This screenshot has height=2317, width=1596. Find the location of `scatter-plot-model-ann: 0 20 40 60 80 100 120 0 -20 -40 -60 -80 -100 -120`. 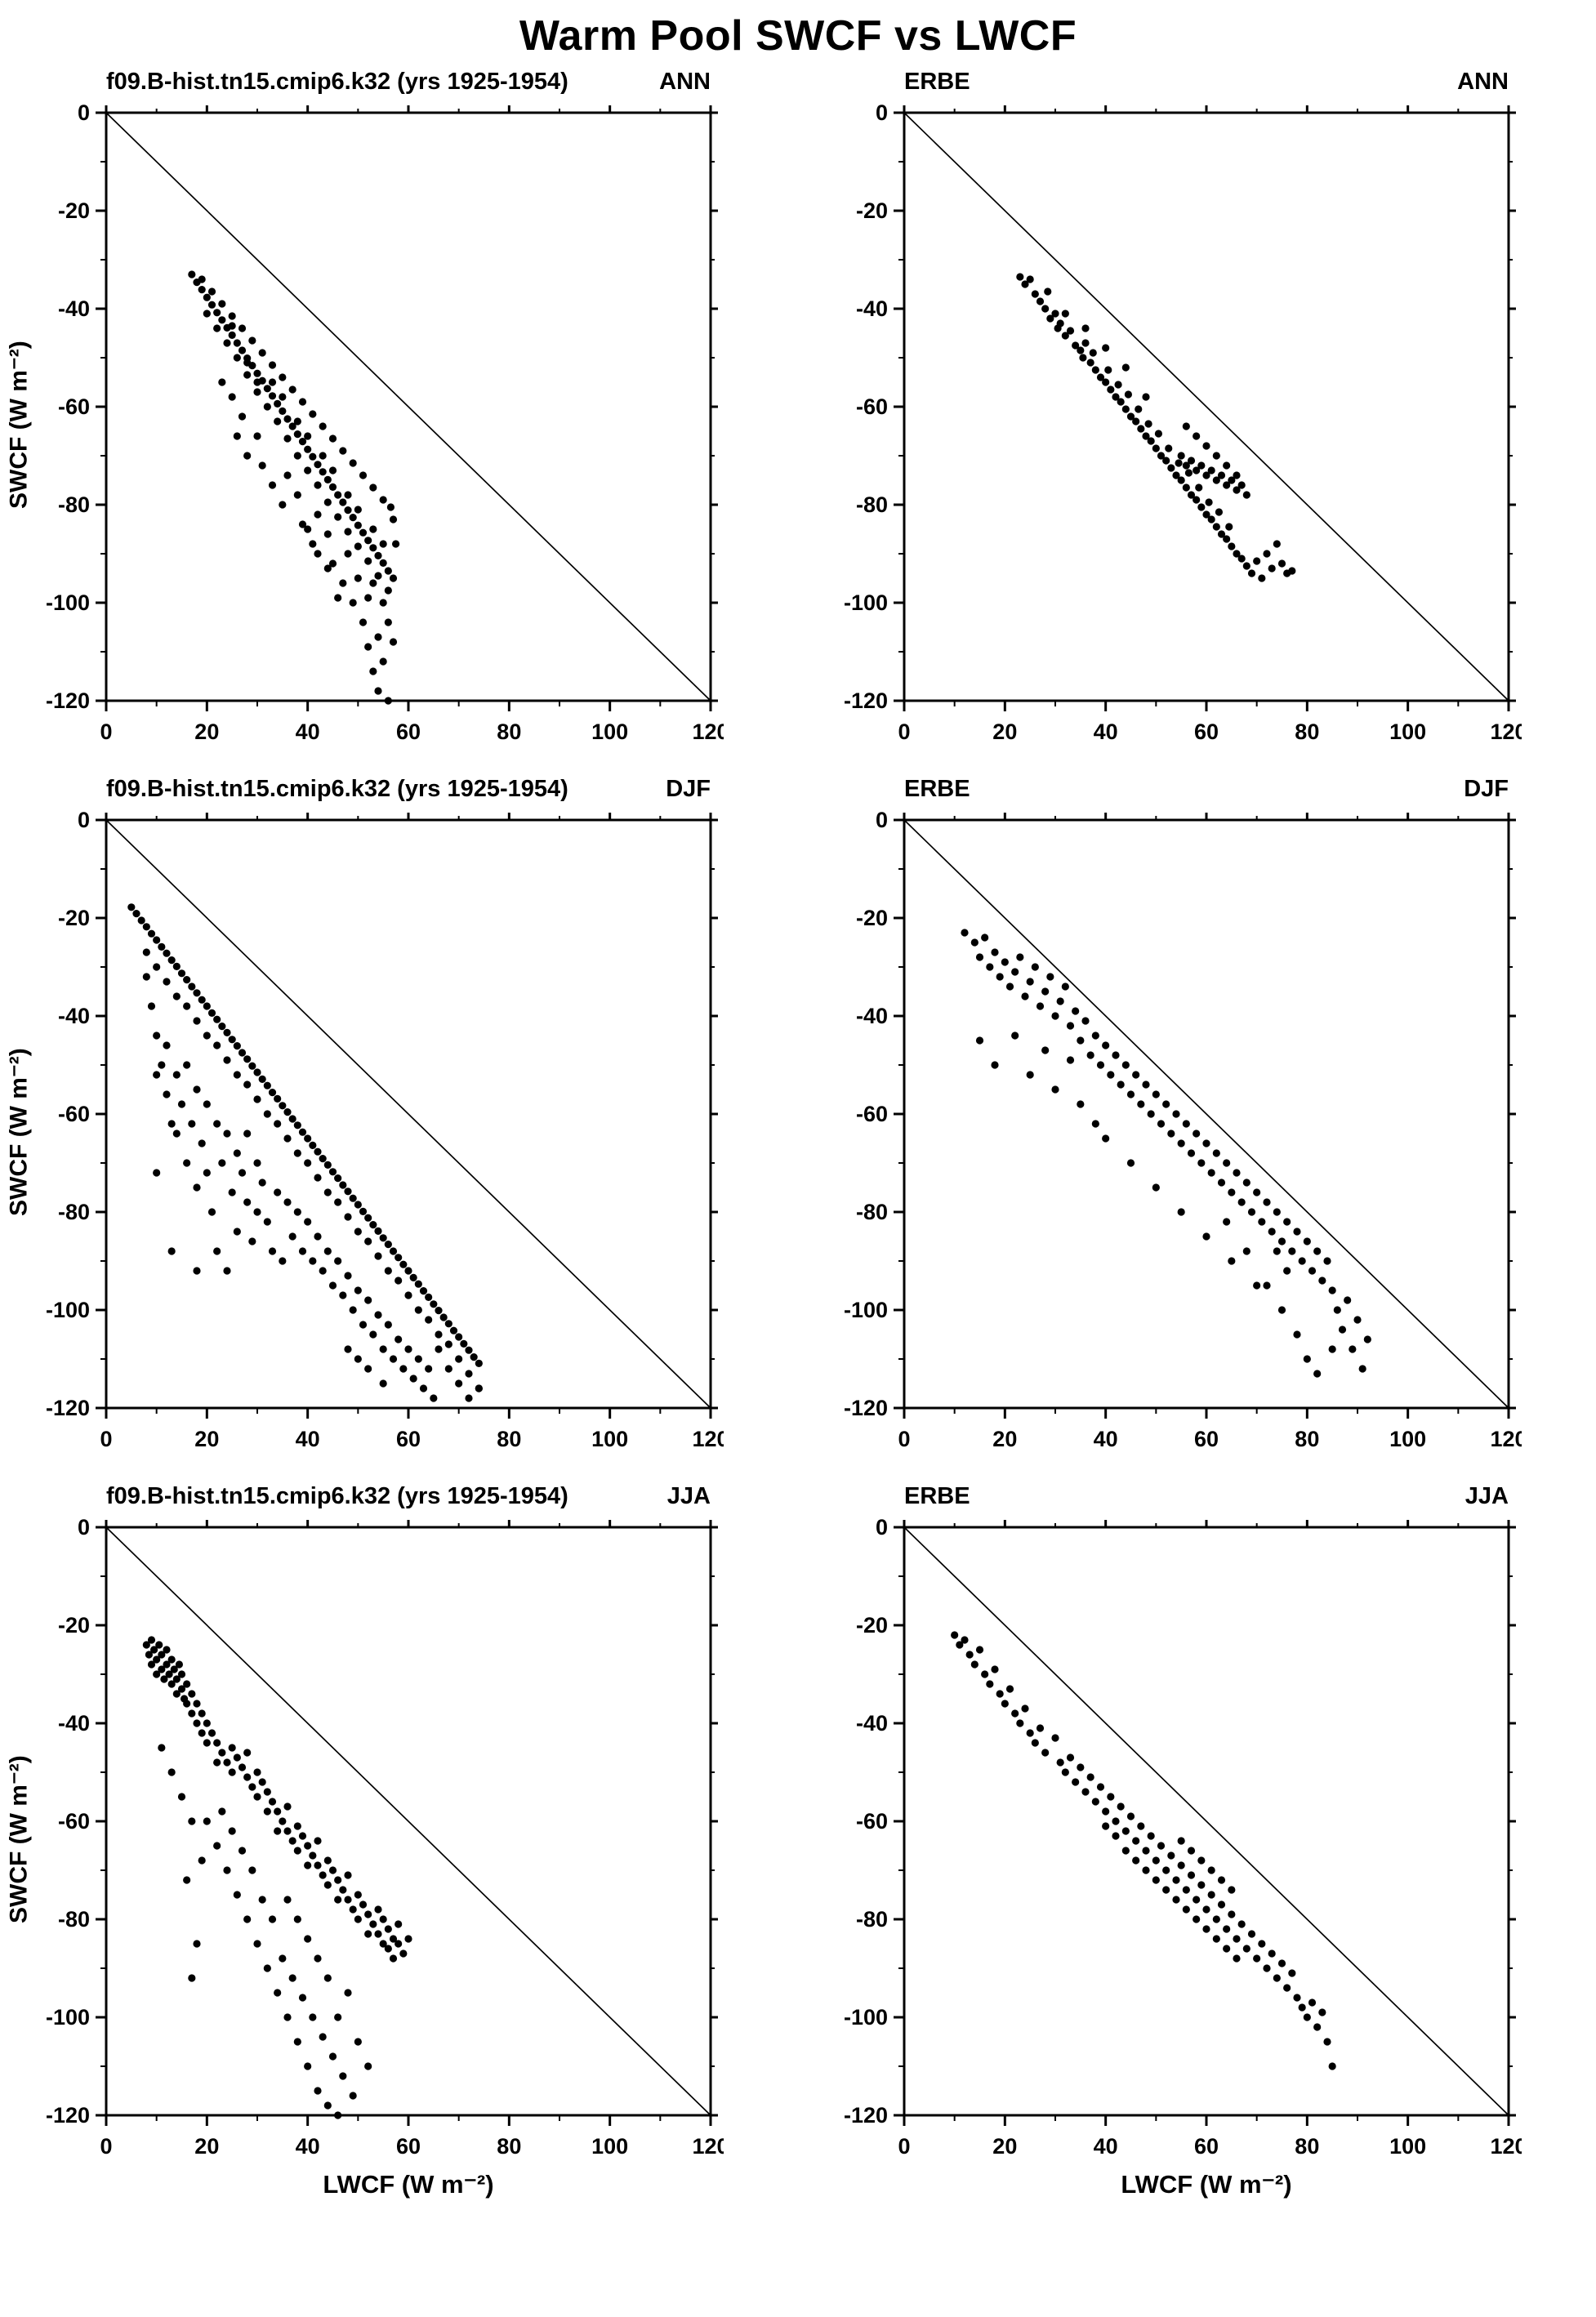

scatter-plot-model-ann: 0 20 40 60 80 100 120 0 -20 -40 -60 -80 -100 -120 is located at coordinates (385, 422).